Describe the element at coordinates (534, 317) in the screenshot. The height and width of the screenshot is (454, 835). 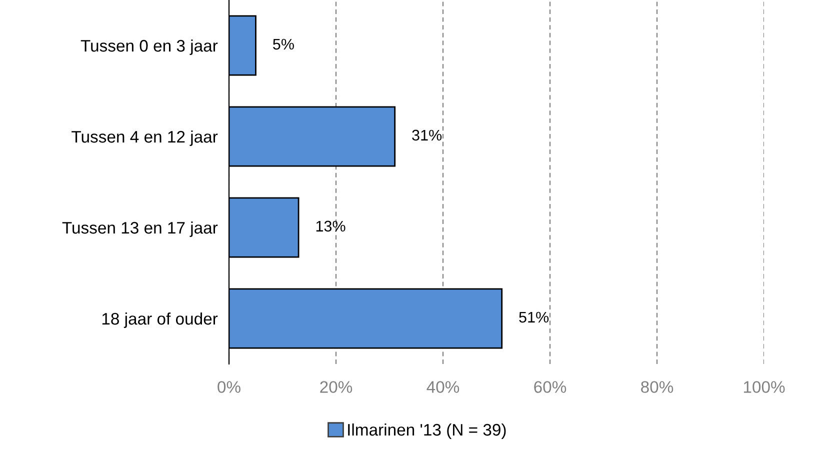
I see `data-label: 51%` at that location.